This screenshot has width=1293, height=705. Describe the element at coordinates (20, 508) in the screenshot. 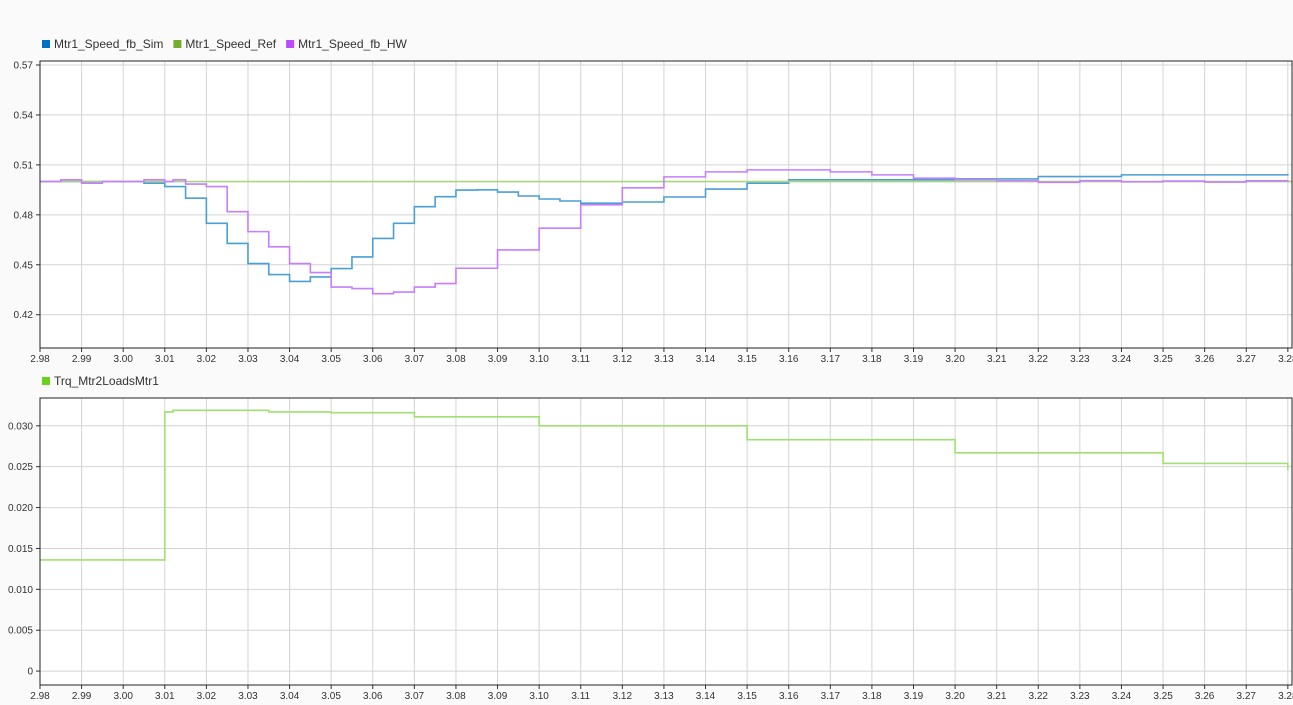

I see `y-tick-label: 0.020` at that location.